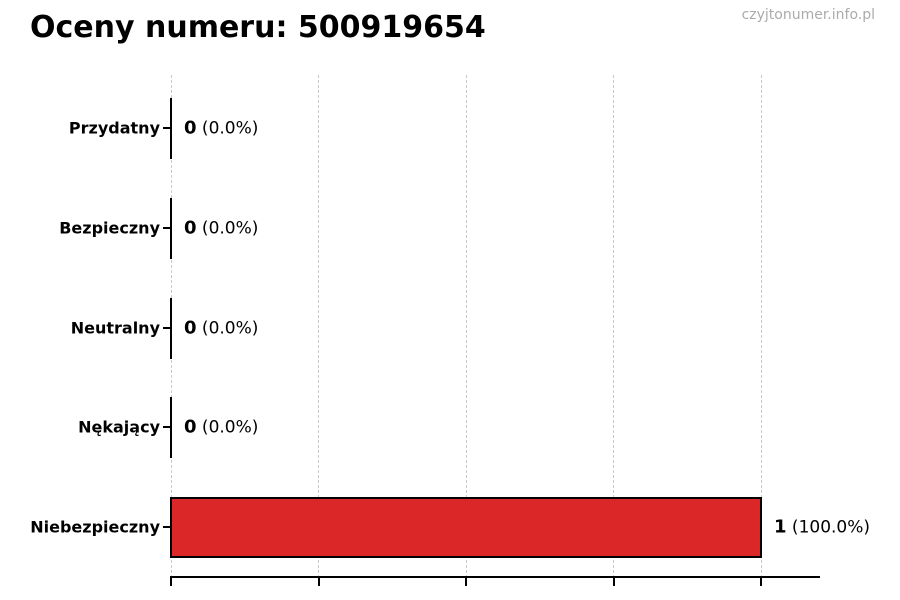 The width and height of the screenshot is (900, 600). I want to click on category-label: Nękający, so click(119, 427).